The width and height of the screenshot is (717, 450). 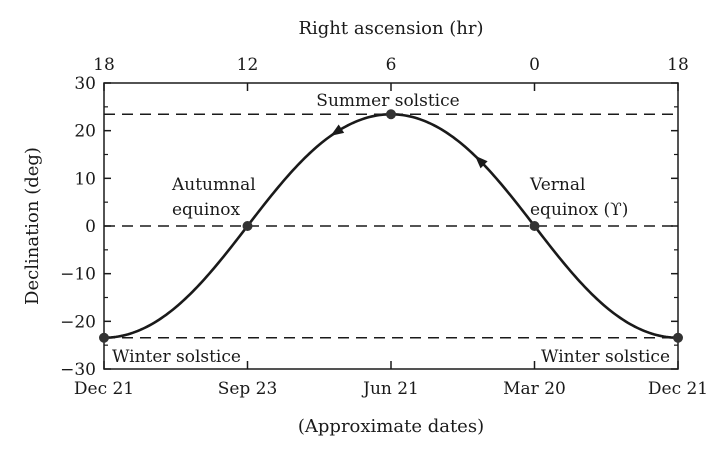 I want to click on direction-arrow-right, so click(x=481, y=162).